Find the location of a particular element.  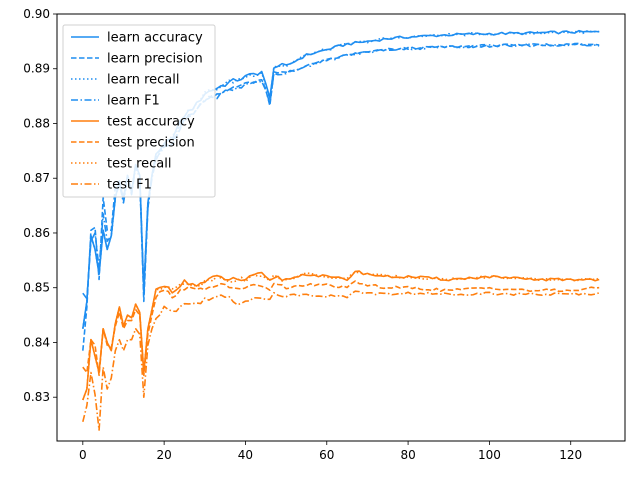

x-tick-label: 100 is located at coordinates (489, 455).